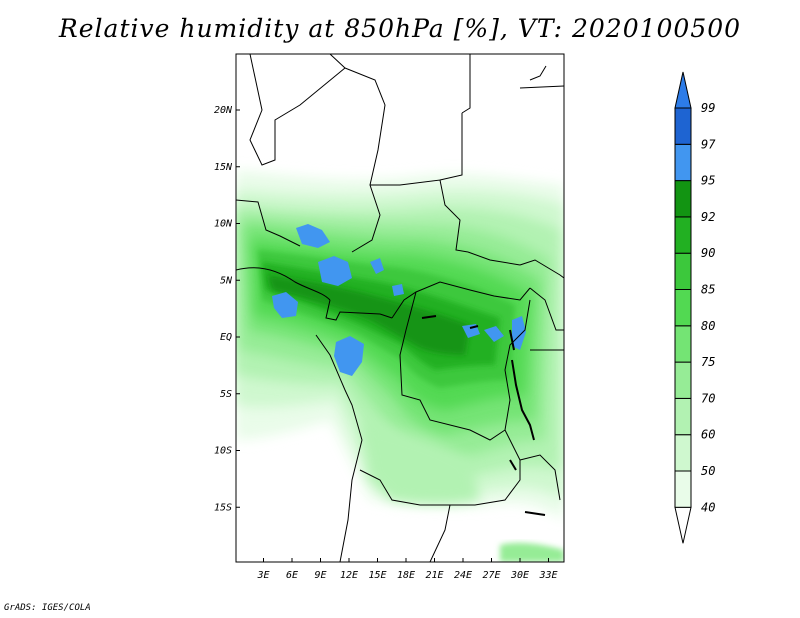  Describe the element at coordinates (434, 575) in the screenshot. I see `lon-tick-label: 21E` at that location.